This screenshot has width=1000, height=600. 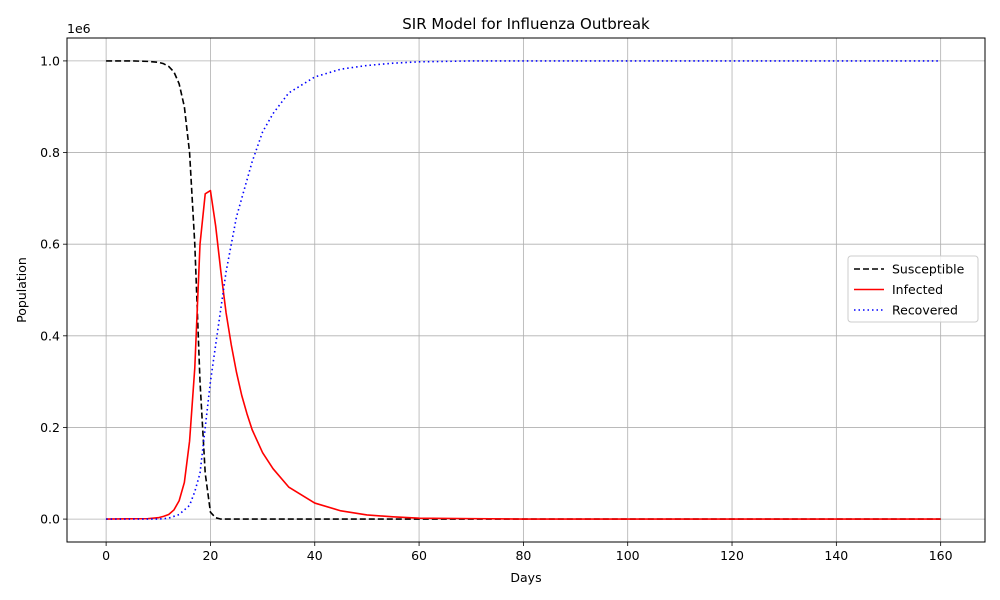 What do you see at coordinates (50, 244) in the screenshot?
I see `y-tick-label: 0.6` at bounding box center [50, 244].